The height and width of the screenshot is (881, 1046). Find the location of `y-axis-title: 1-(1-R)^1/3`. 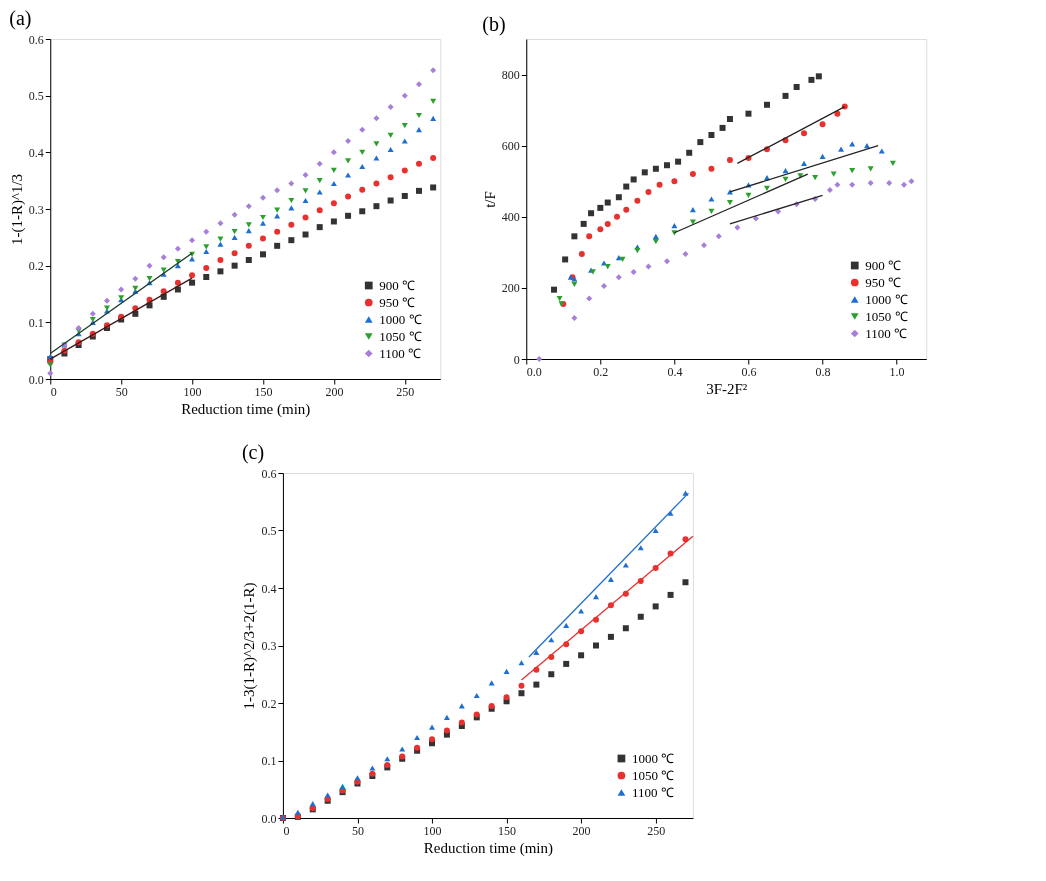

y-axis-title: 1-(1-R)^1/3 is located at coordinates (17, 209).